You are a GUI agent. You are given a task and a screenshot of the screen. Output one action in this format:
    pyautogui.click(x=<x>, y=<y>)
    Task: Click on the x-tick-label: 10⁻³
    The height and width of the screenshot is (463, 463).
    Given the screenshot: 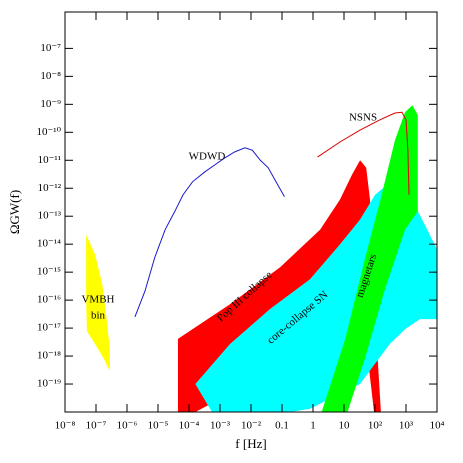 What is the action you would take?
    pyautogui.click(x=220, y=426)
    